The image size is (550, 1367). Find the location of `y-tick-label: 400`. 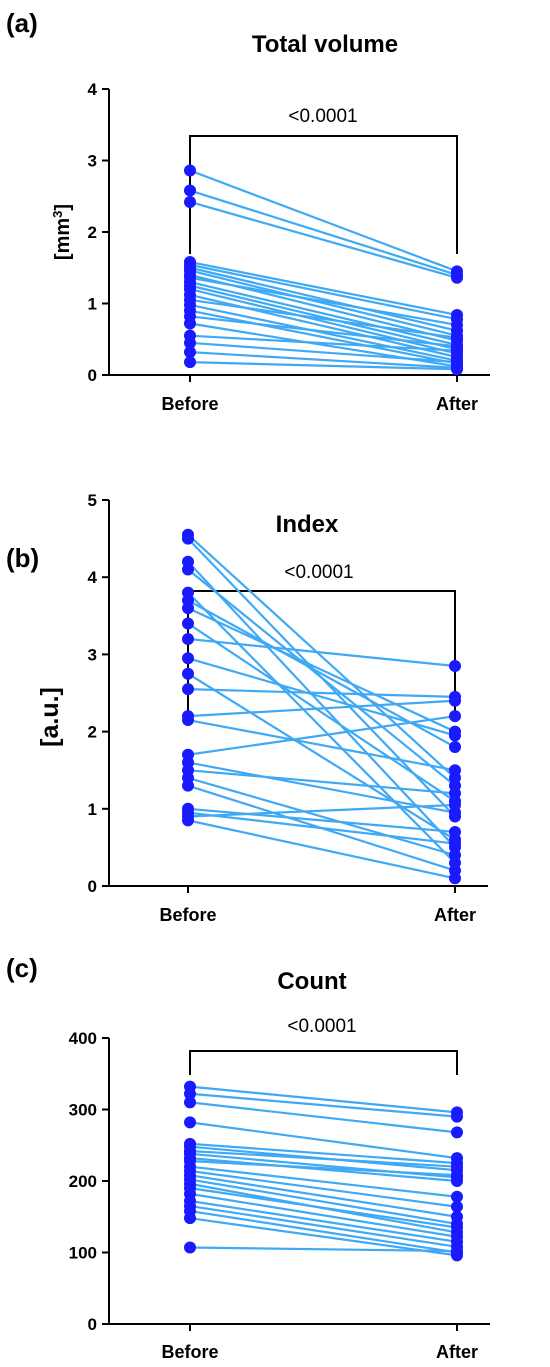

y-tick-label: 400 is located at coordinates (83, 1038).